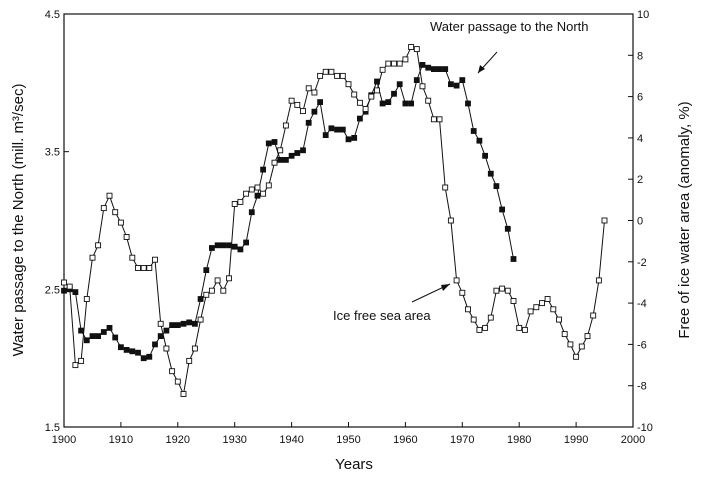 The image size is (706, 481). What do you see at coordinates (64, 440) in the screenshot?
I see `x-tick-label: 1900` at bounding box center [64, 440].